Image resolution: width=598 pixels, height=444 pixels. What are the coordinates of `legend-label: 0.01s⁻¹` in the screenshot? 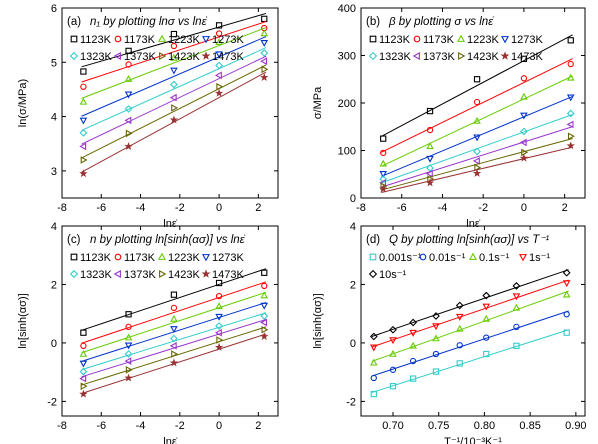 It's located at (447, 258).